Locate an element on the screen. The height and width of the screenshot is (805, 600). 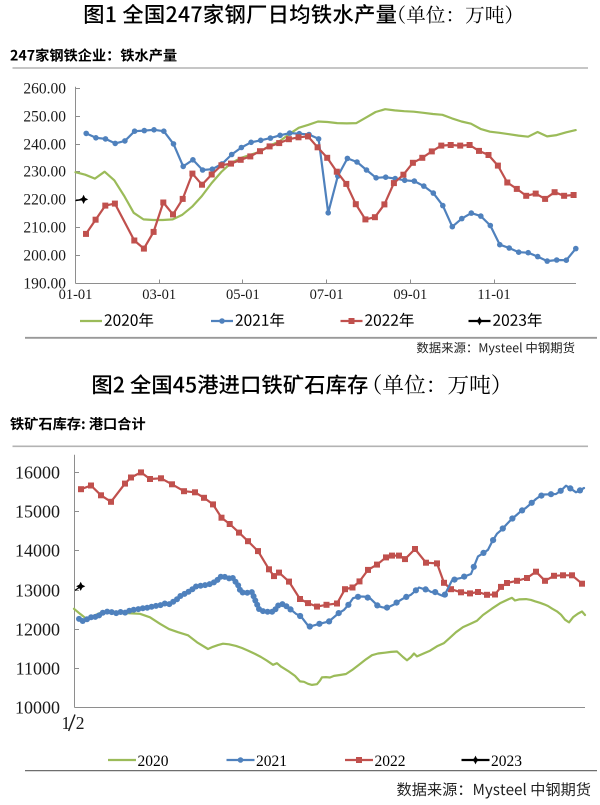
svg-text: 200.00 is located at coordinates (44, 255).